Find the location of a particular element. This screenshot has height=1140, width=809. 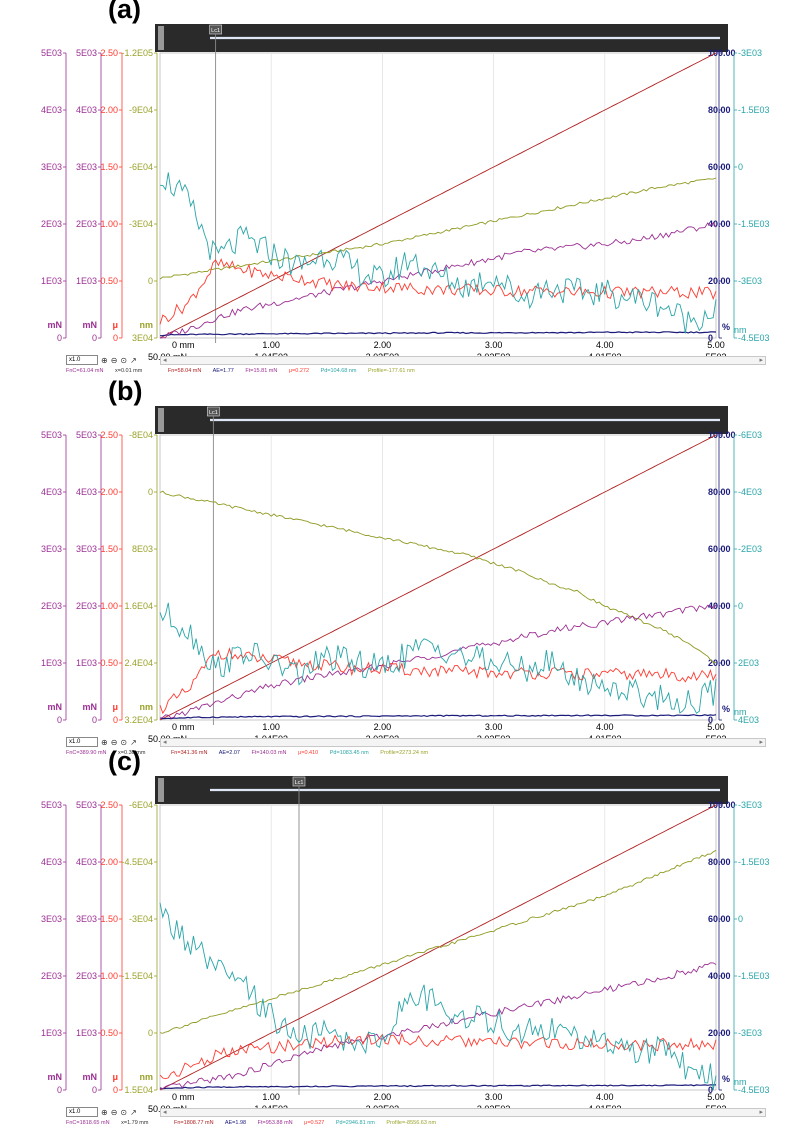

status-pd: Pd=104.68 nm is located at coordinates (338, 371).